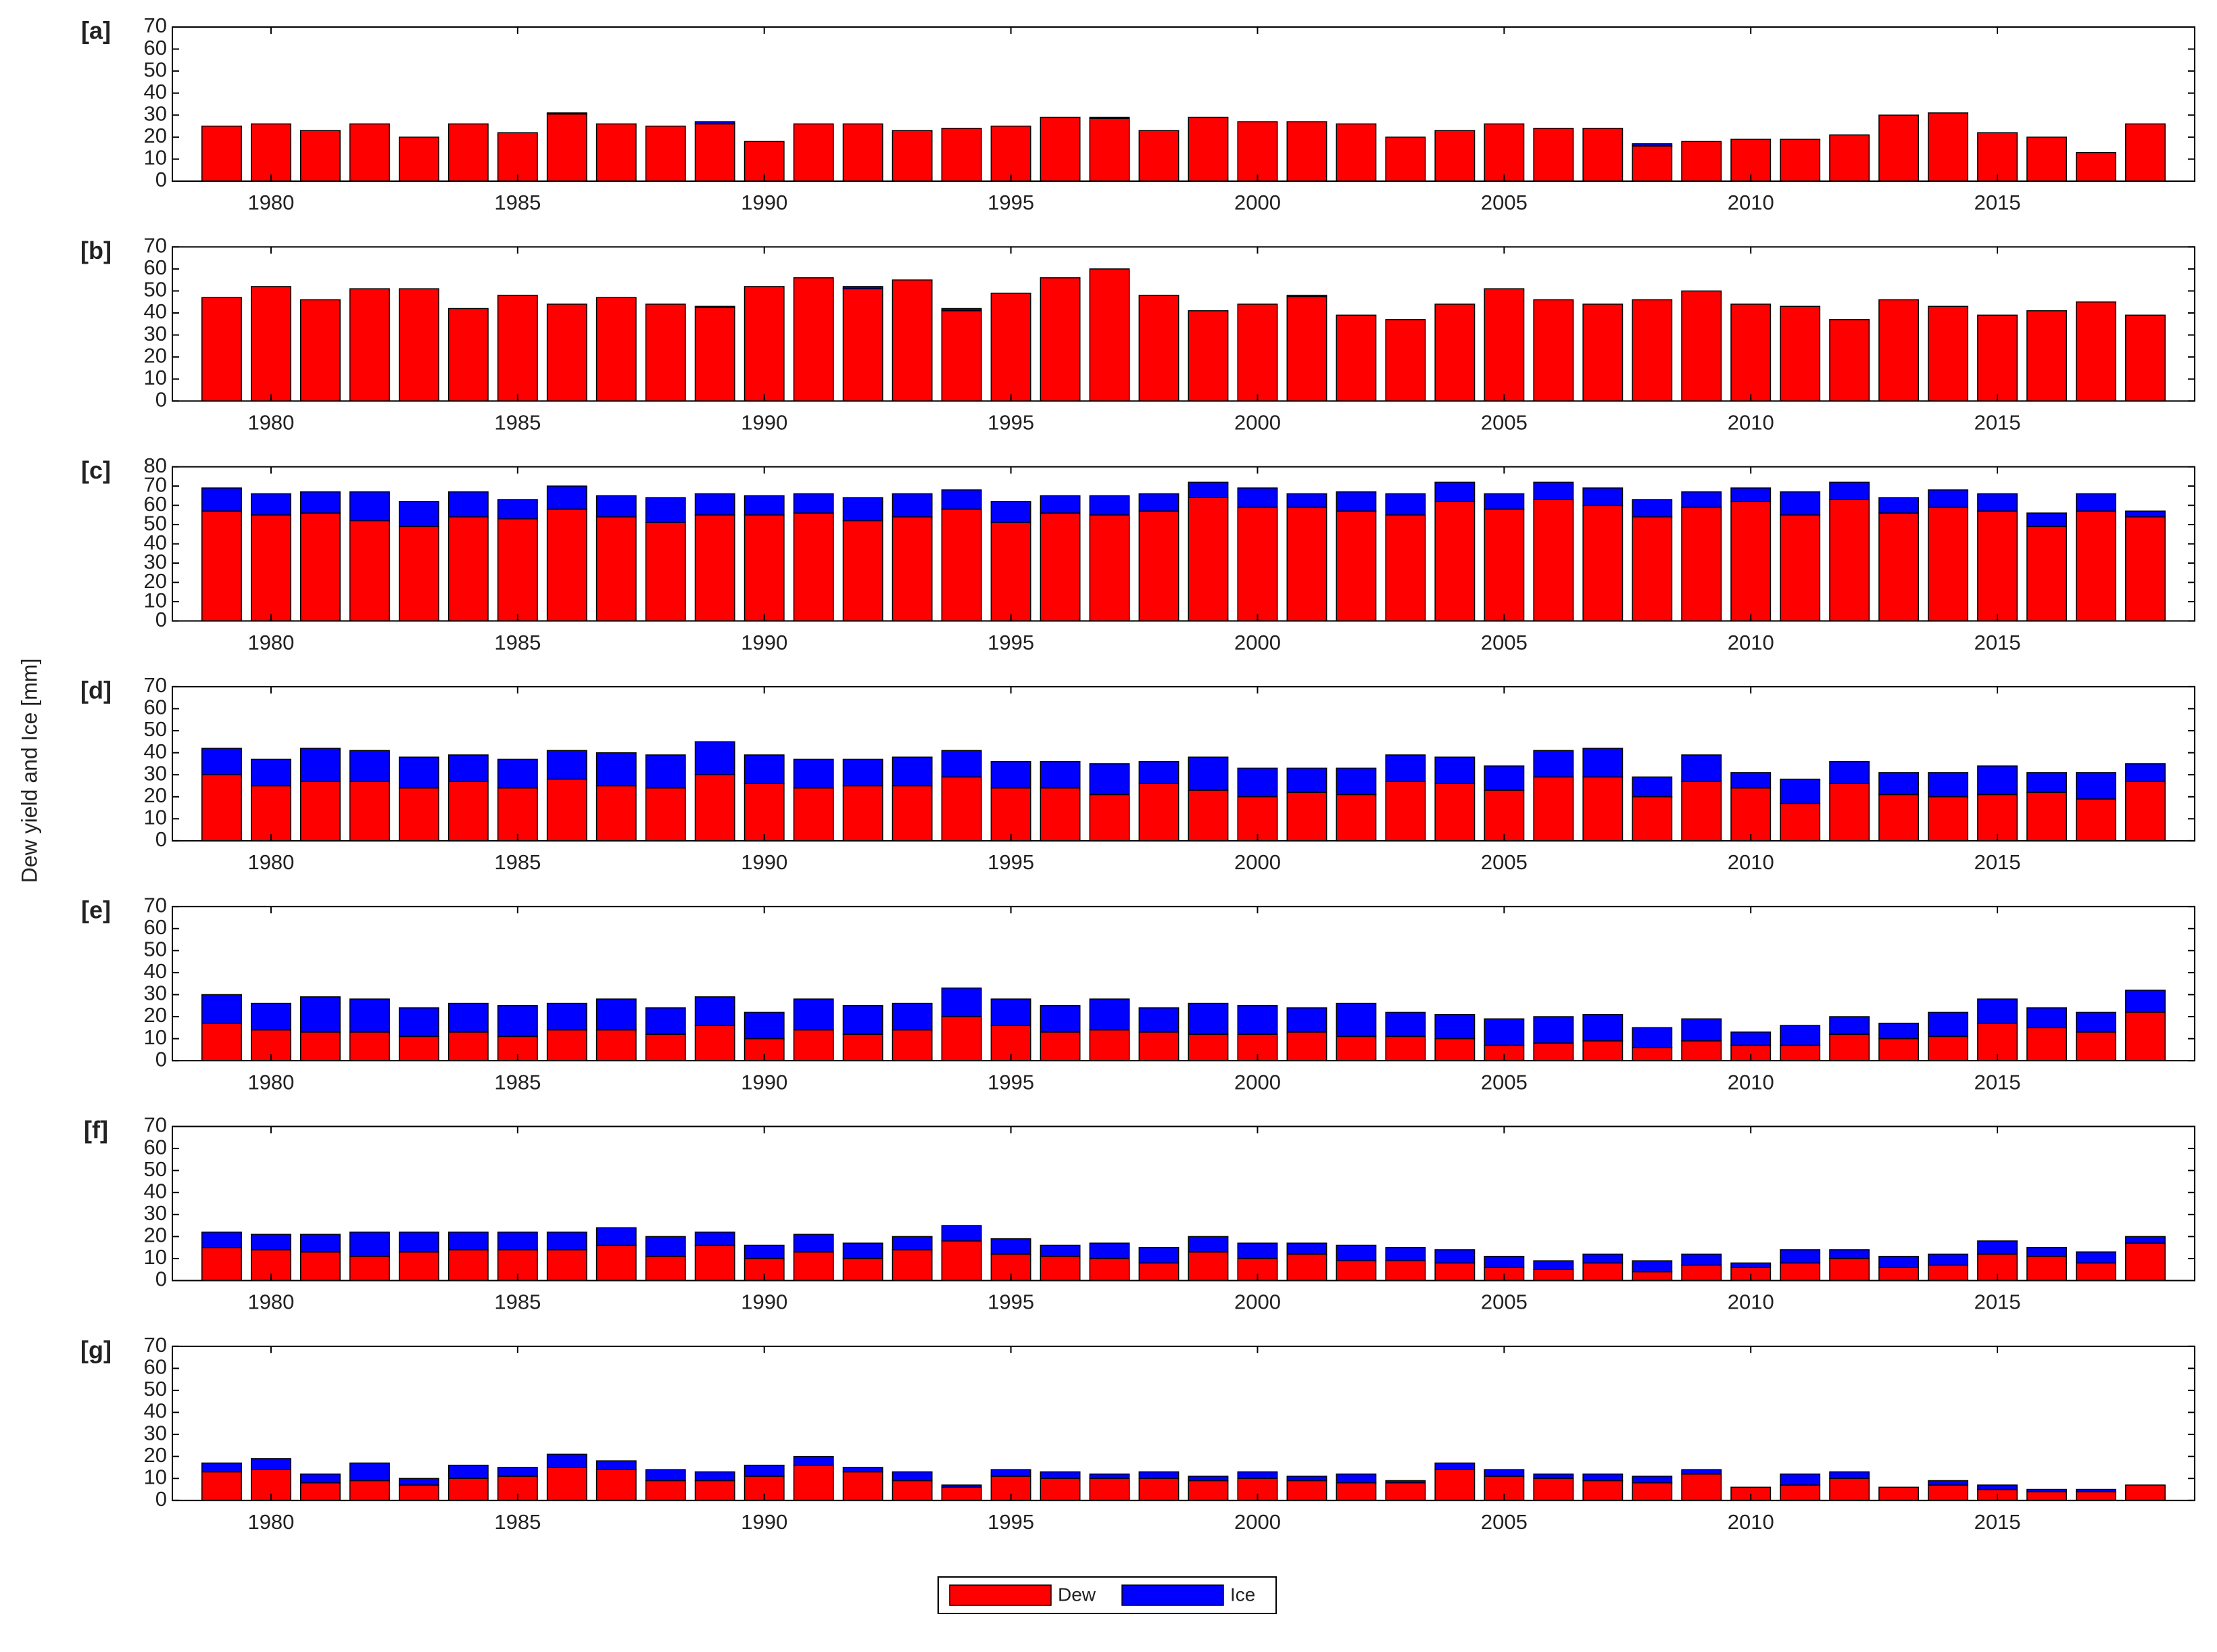 Image resolution: width=2217 pixels, height=1652 pixels. What do you see at coordinates (1011, 1082) in the screenshot?
I see `x-tick-label: 1995` at bounding box center [1011, 1082].